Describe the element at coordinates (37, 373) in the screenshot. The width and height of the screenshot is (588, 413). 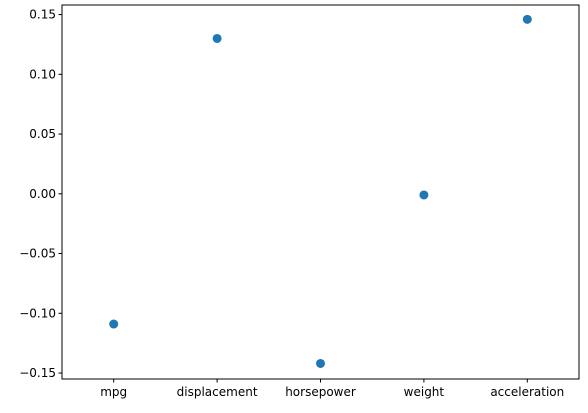
I see `y-tick-label: −0.15` at that location.